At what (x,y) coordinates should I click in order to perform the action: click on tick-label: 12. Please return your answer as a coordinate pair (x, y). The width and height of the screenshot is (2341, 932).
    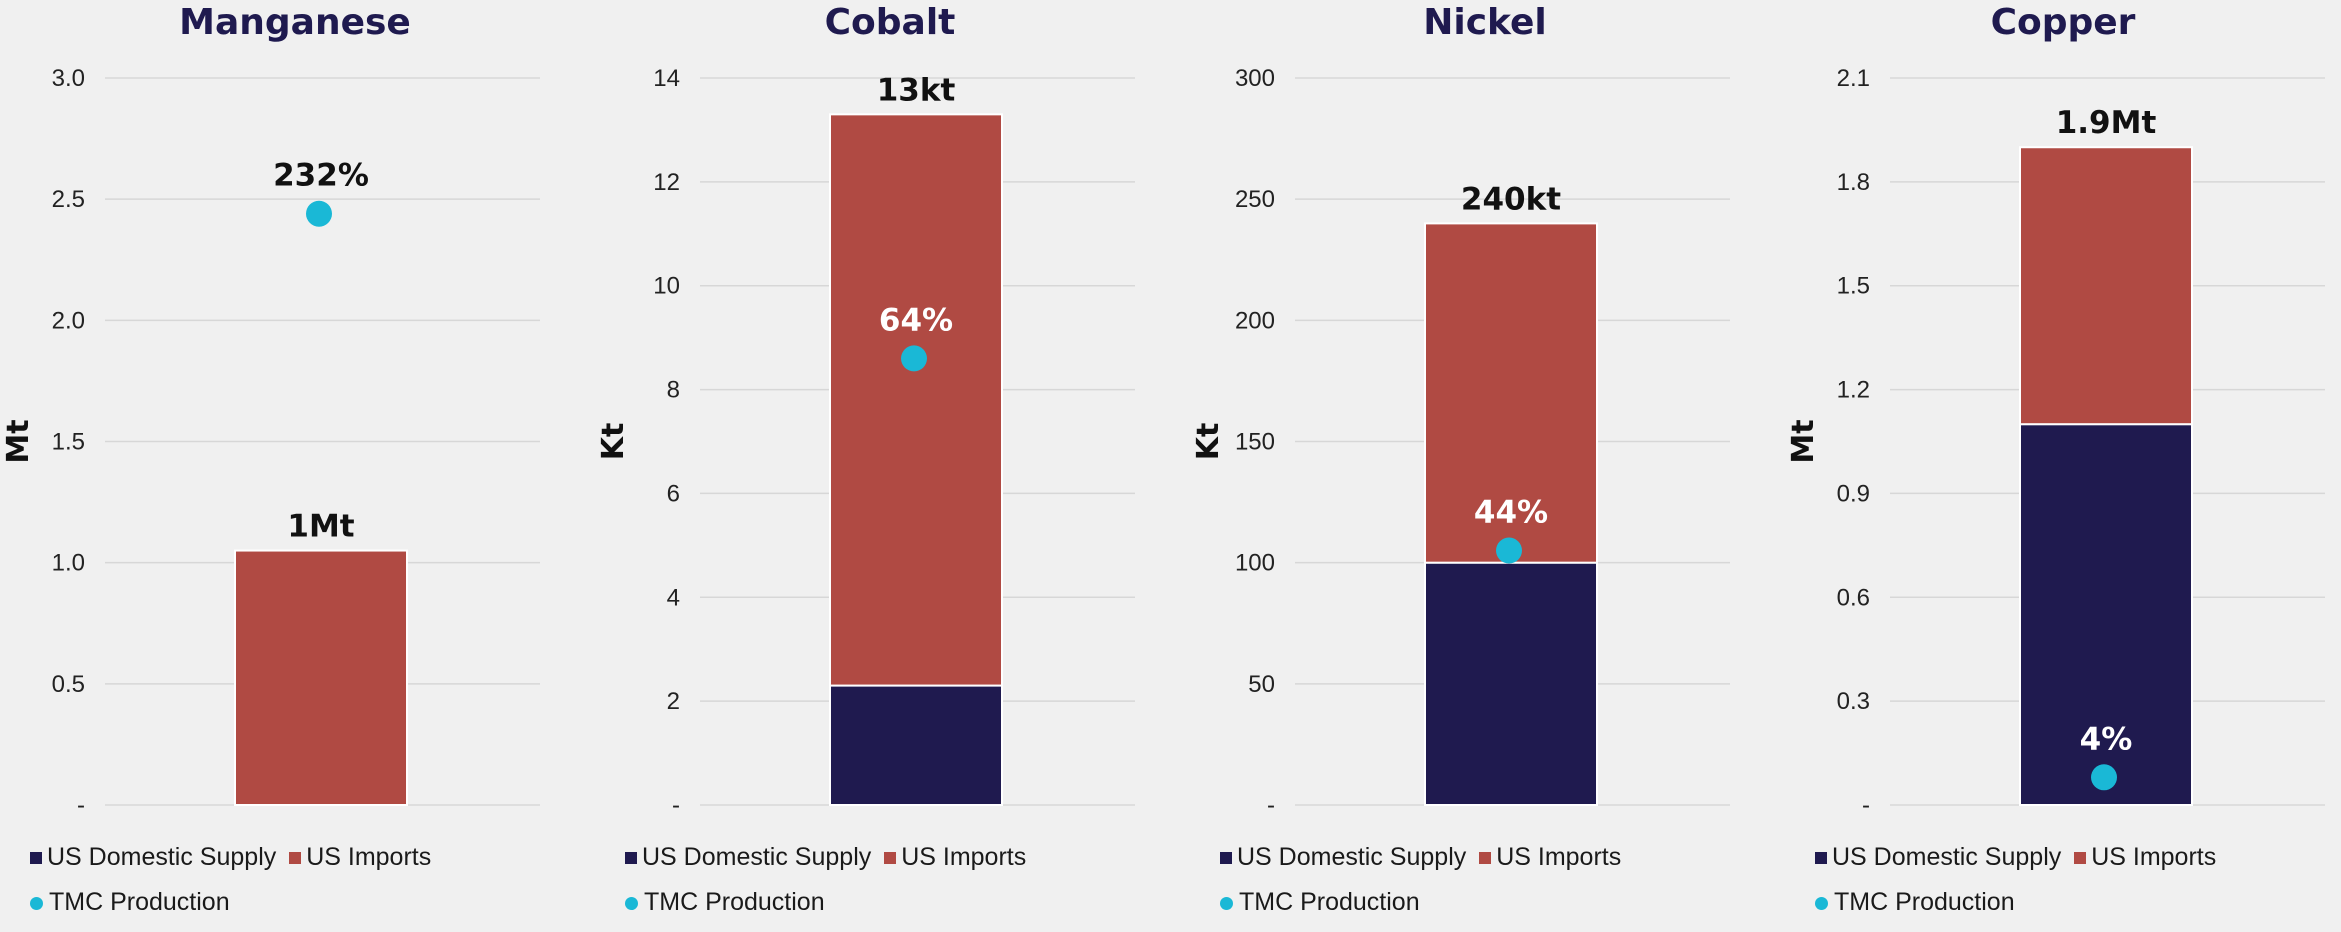
    Looking at the image, I should click on (666, 182).